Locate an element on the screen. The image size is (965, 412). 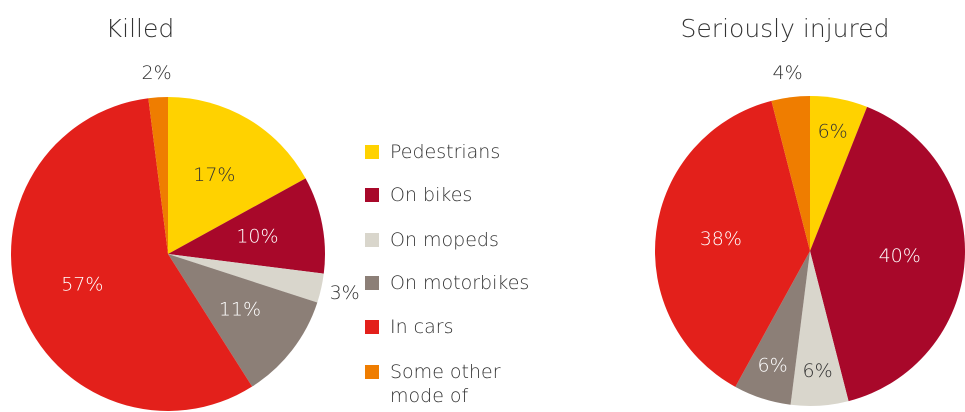
legend-label: On bikes is located at coordinates (431, 195).